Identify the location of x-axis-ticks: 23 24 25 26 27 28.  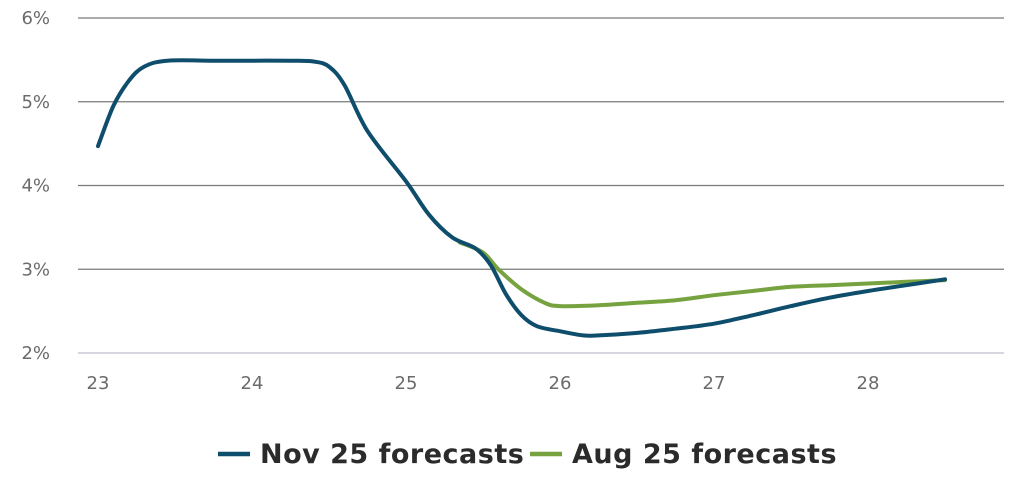
(483, 383).